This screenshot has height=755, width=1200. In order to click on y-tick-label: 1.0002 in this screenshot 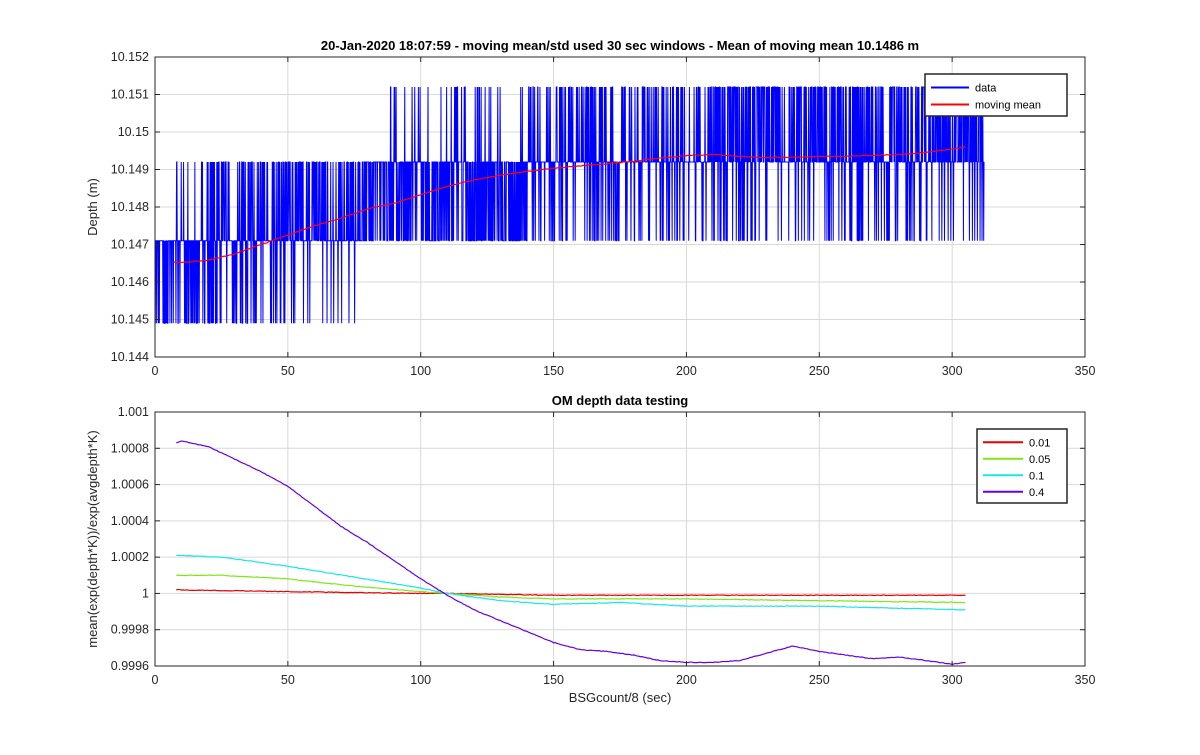, I will do `click(130, 557)`.